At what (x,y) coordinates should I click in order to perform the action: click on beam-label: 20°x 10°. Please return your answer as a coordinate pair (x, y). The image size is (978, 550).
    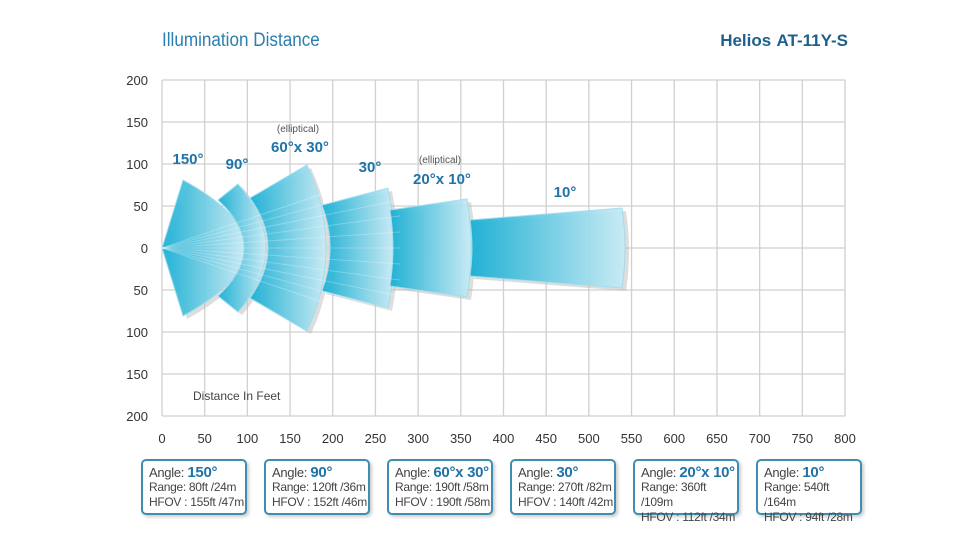
    Looking at the image, I should click on (442, 179).